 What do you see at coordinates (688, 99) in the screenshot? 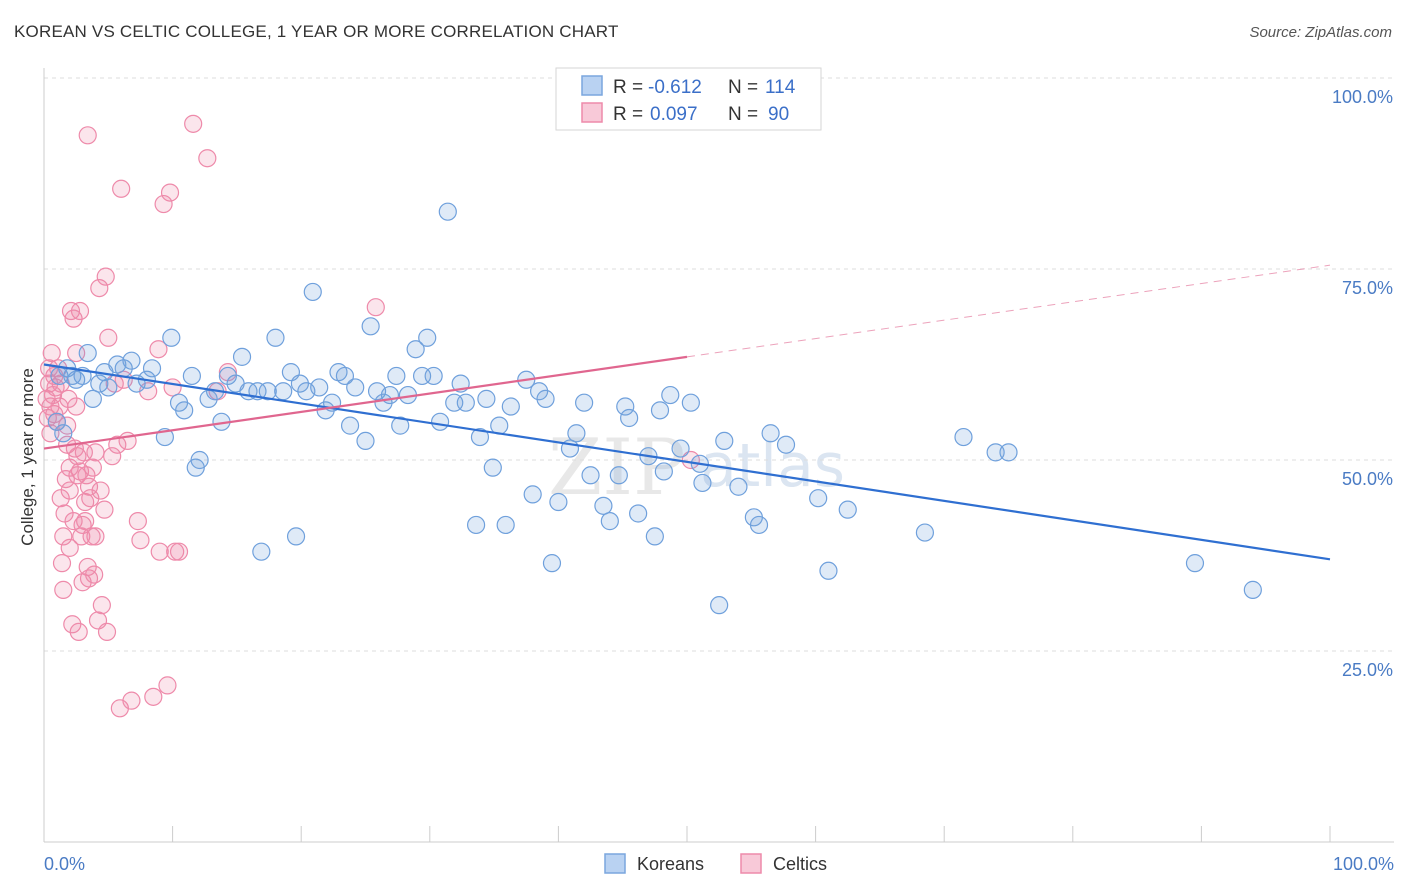
I see `correlation-legend: R = -0.612 N = 114 R = 0.097 N = 90` at bounding box center [688, 99].